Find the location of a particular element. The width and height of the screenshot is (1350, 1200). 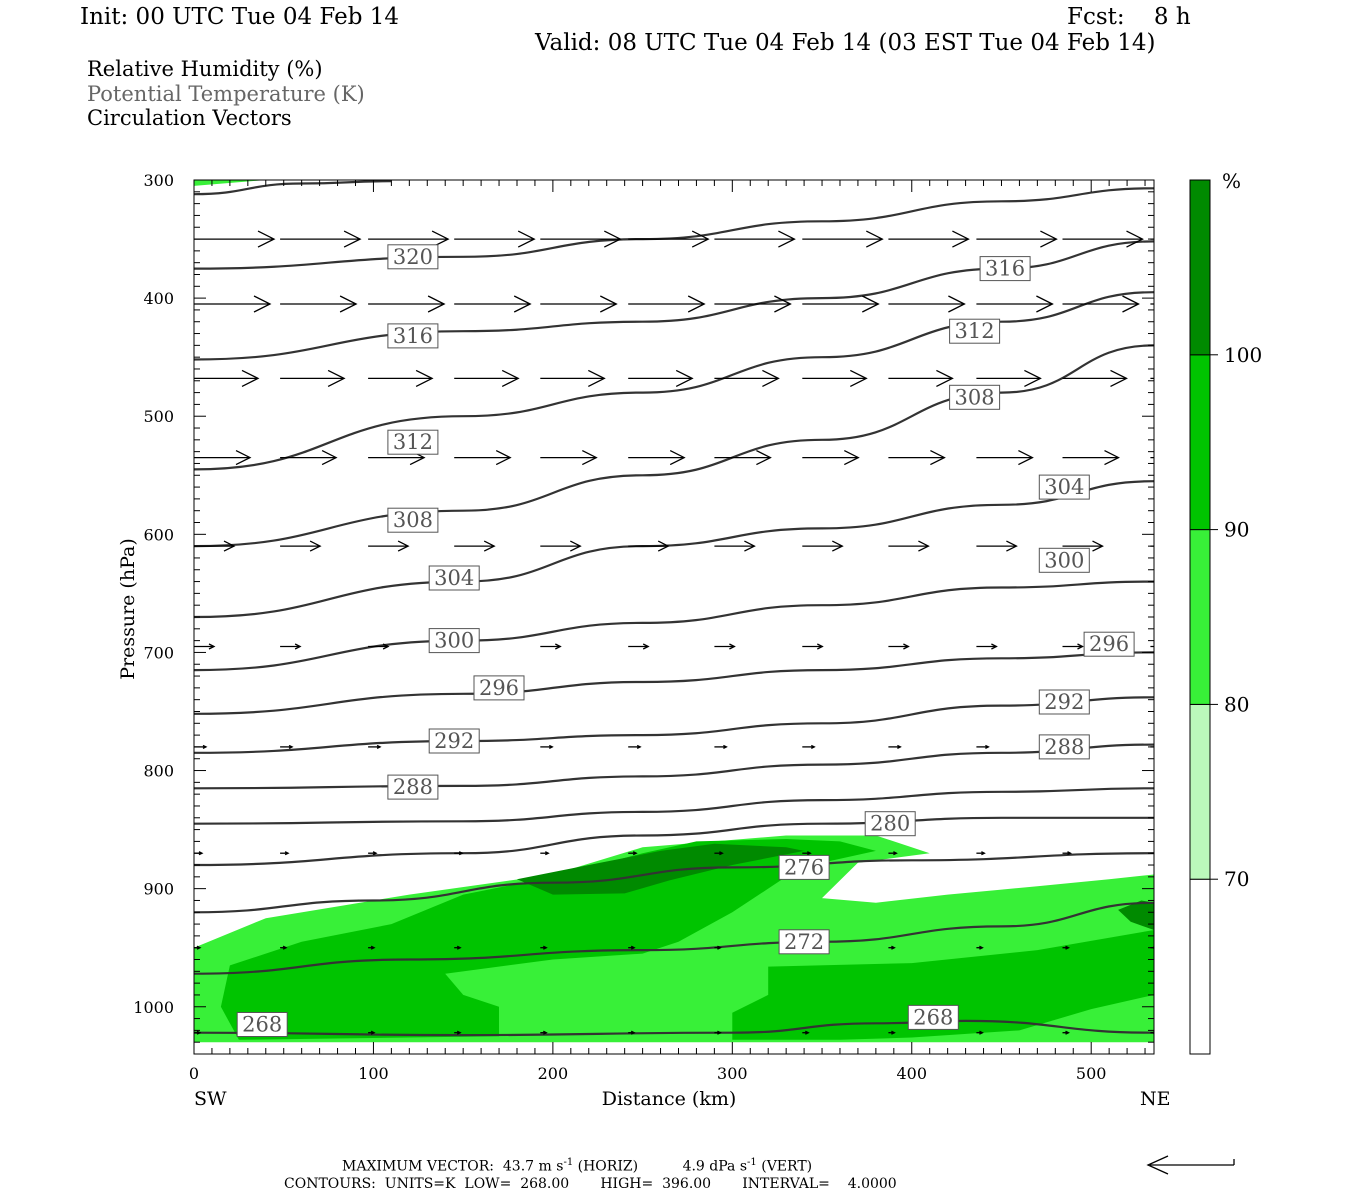

colorbar-label: 70 is located at coordinates (1236, 879).